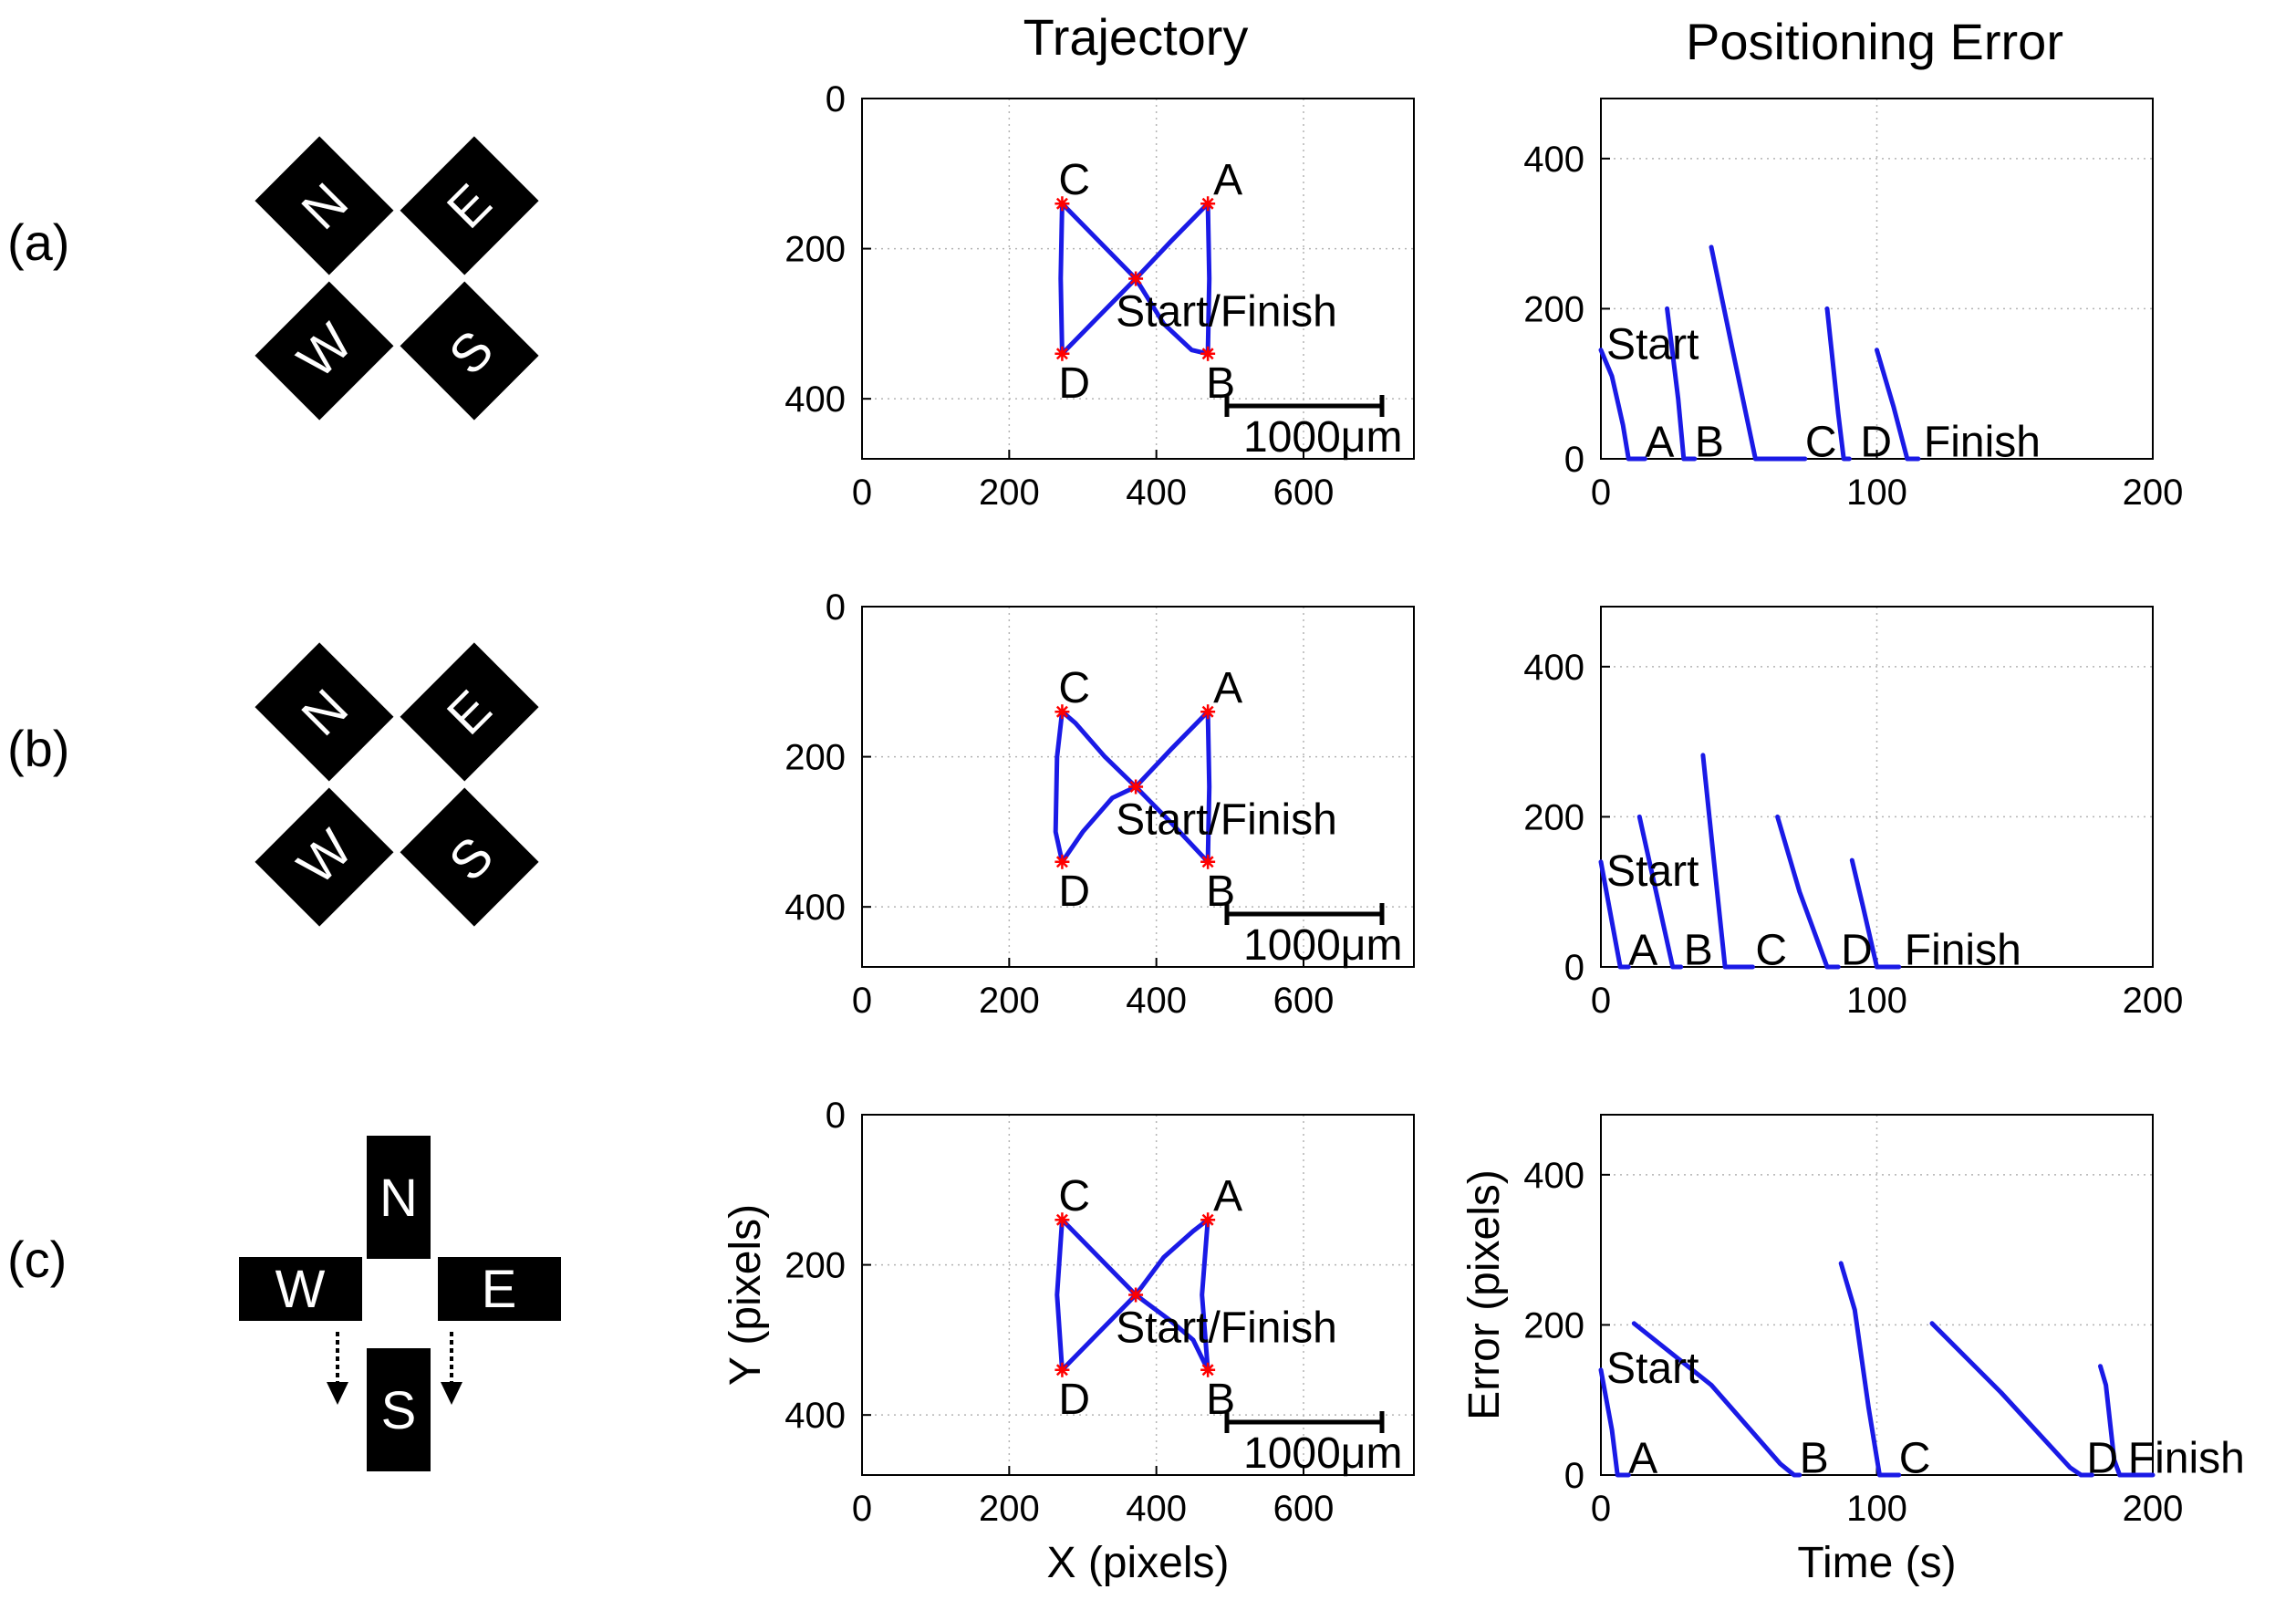 The height and width of the screenshot is (1600, 2296). I want to click on waypoint-label: D, so click(1074, 1400).